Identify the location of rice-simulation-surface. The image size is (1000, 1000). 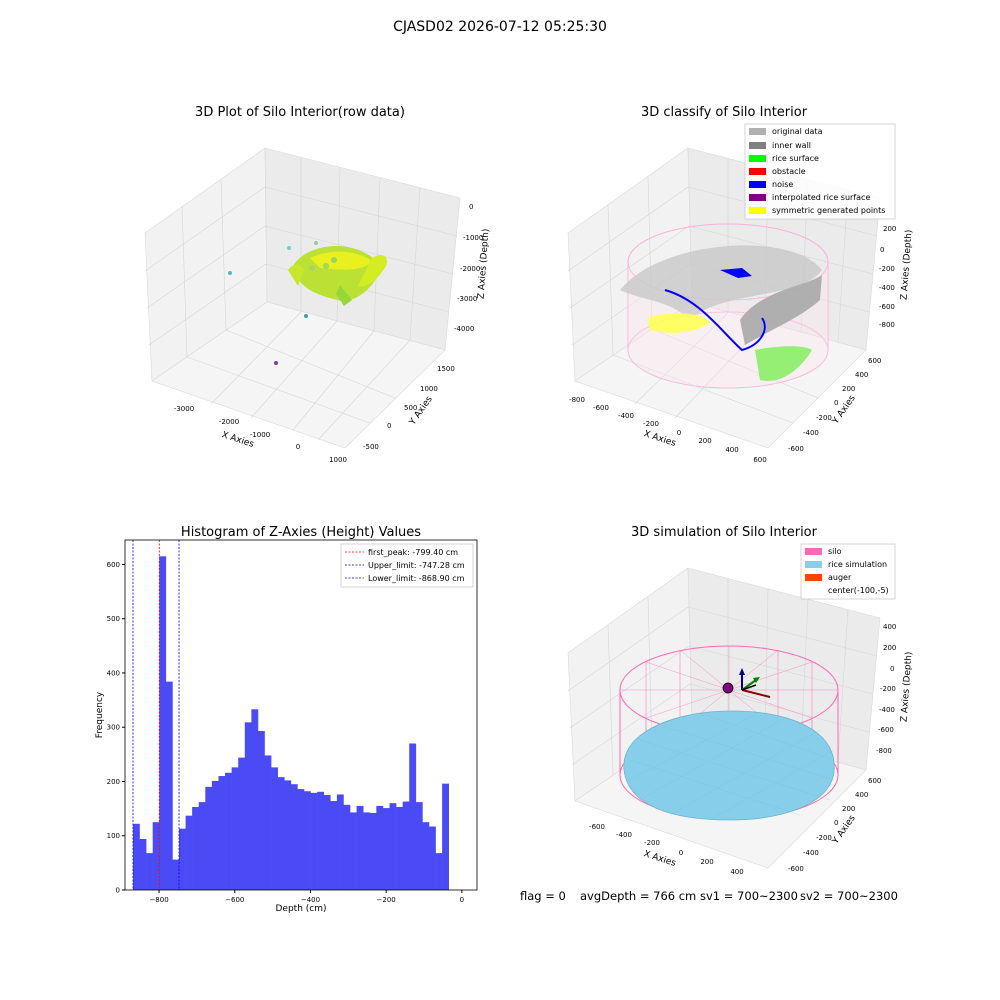
(729, 765).